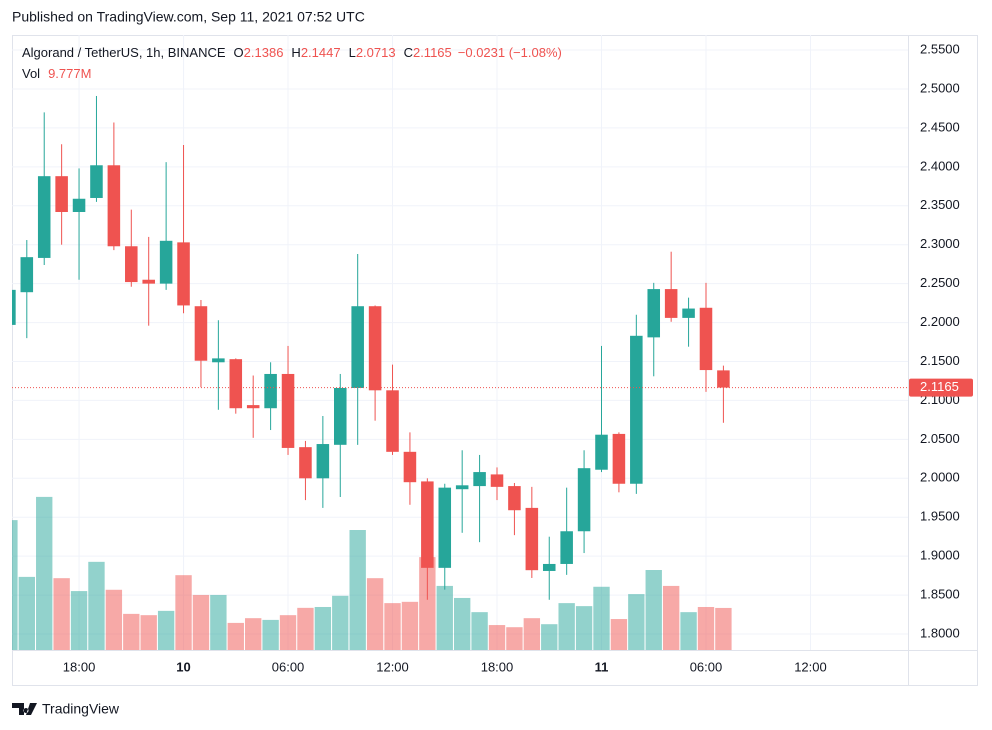  Describe the element at coordinates (940, 360) in the screenshot. I see `y-tick-label: 2.1500` at that location.